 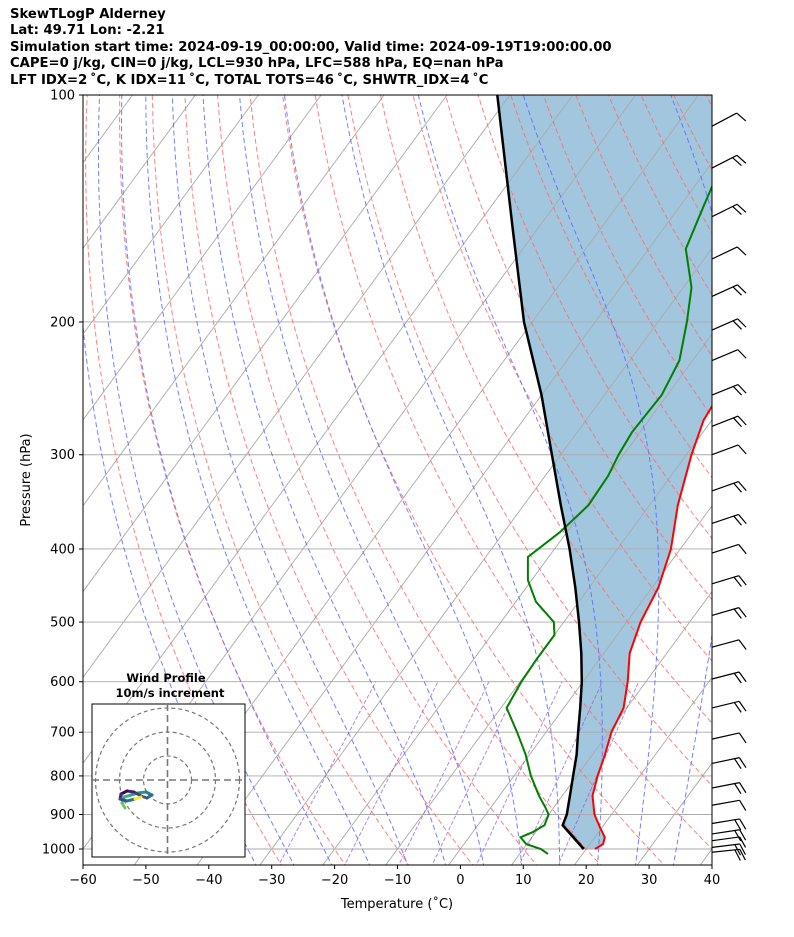 What do you see at coordinates (540, 472) in the screenshot?
I see `parcel-path` at bounding box center [540, 472].